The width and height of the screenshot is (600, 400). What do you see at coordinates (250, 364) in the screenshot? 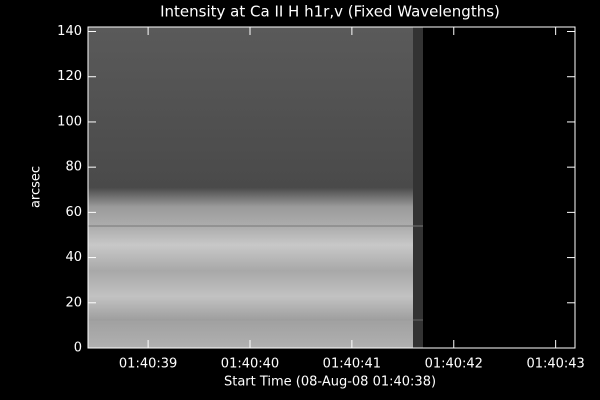
I see `x-tick-label: 01:40:40` at bounding box center [250, 364].